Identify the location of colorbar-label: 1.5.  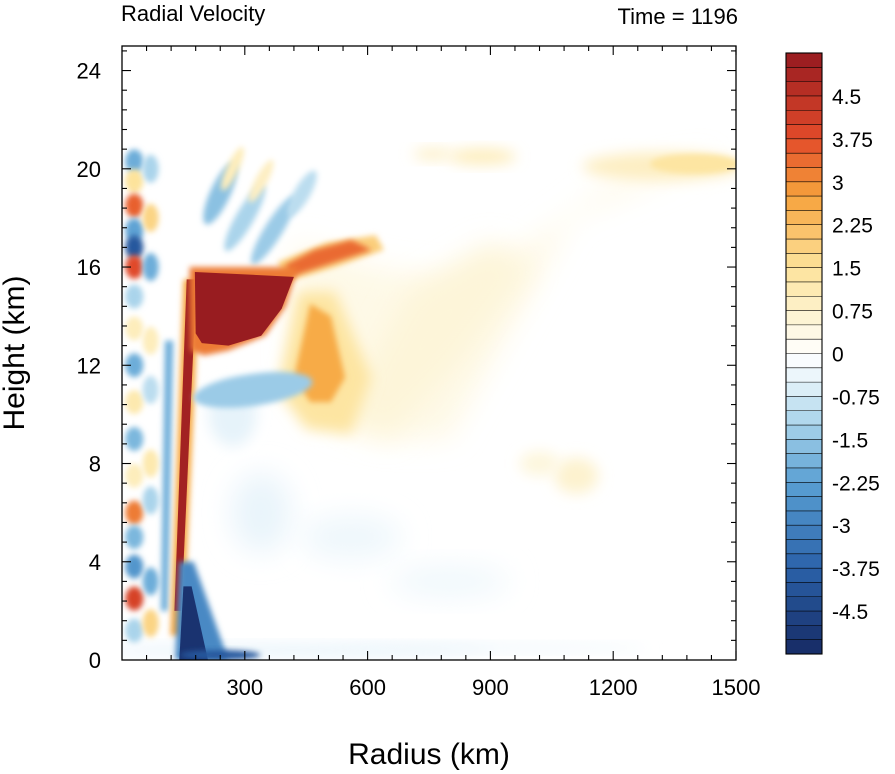
(846, 269).